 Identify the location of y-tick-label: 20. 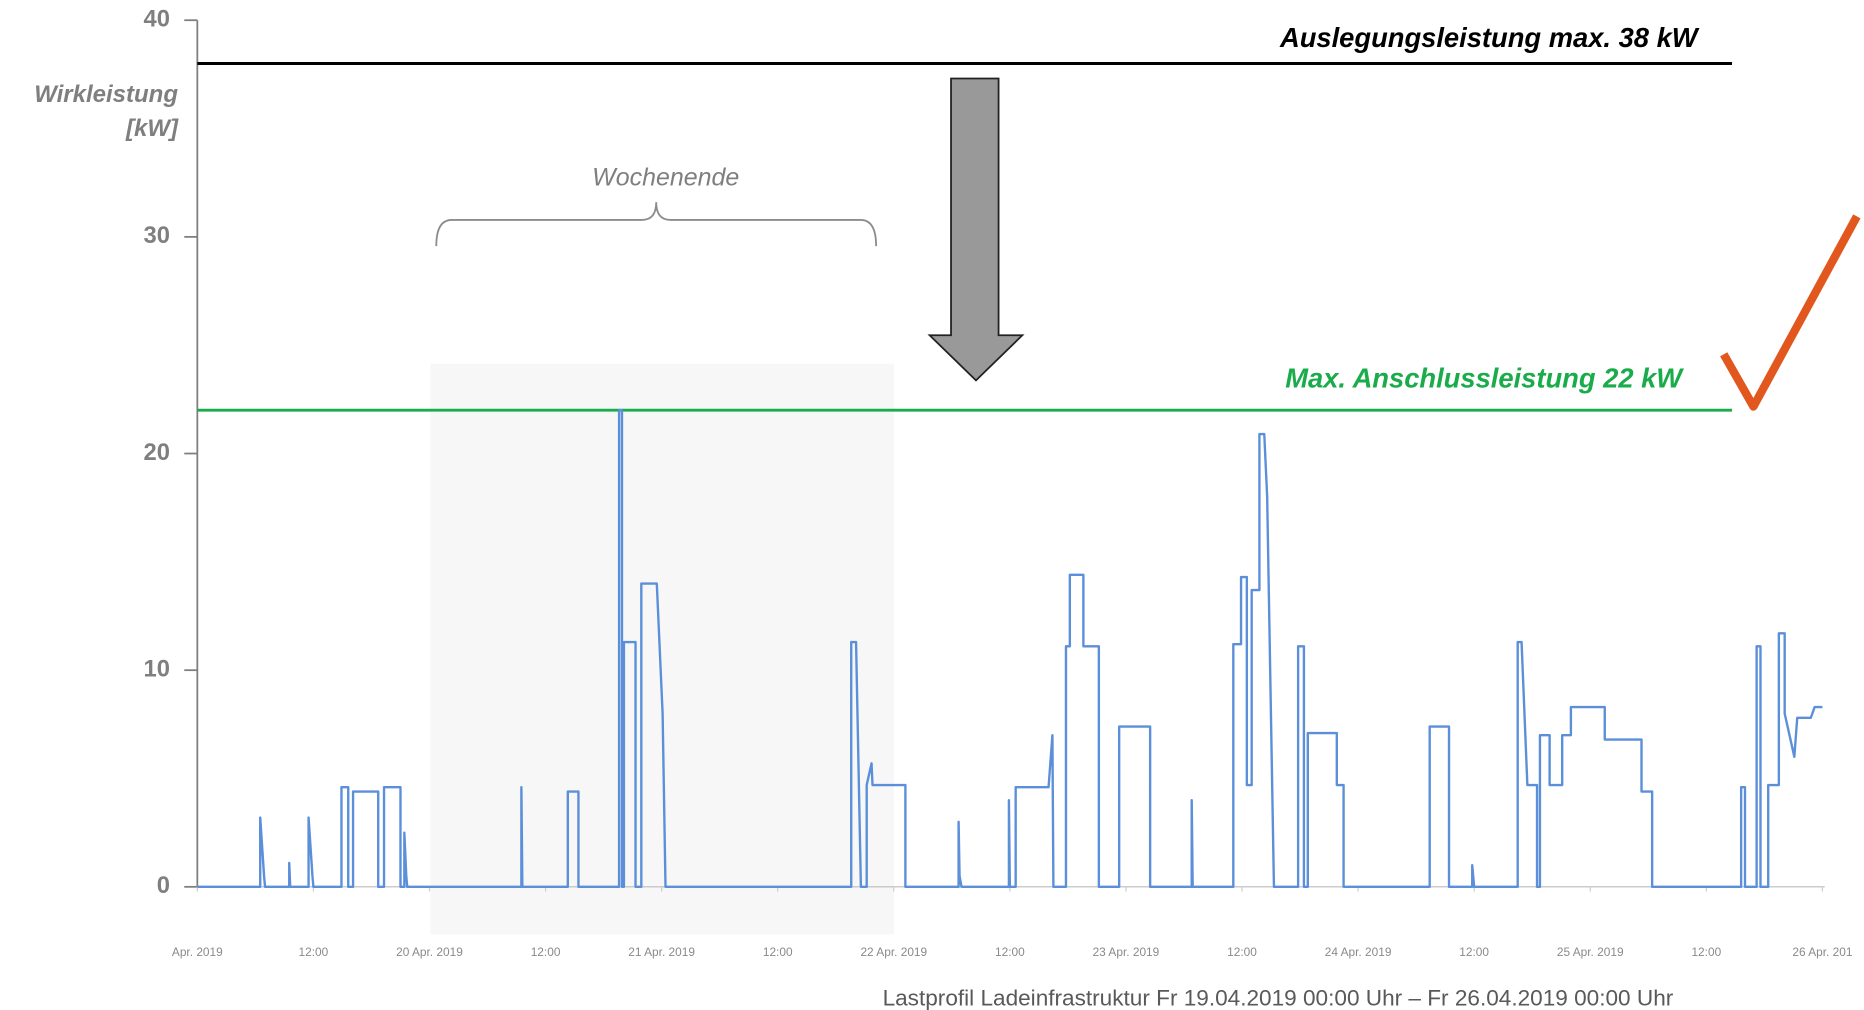
(157, 452).